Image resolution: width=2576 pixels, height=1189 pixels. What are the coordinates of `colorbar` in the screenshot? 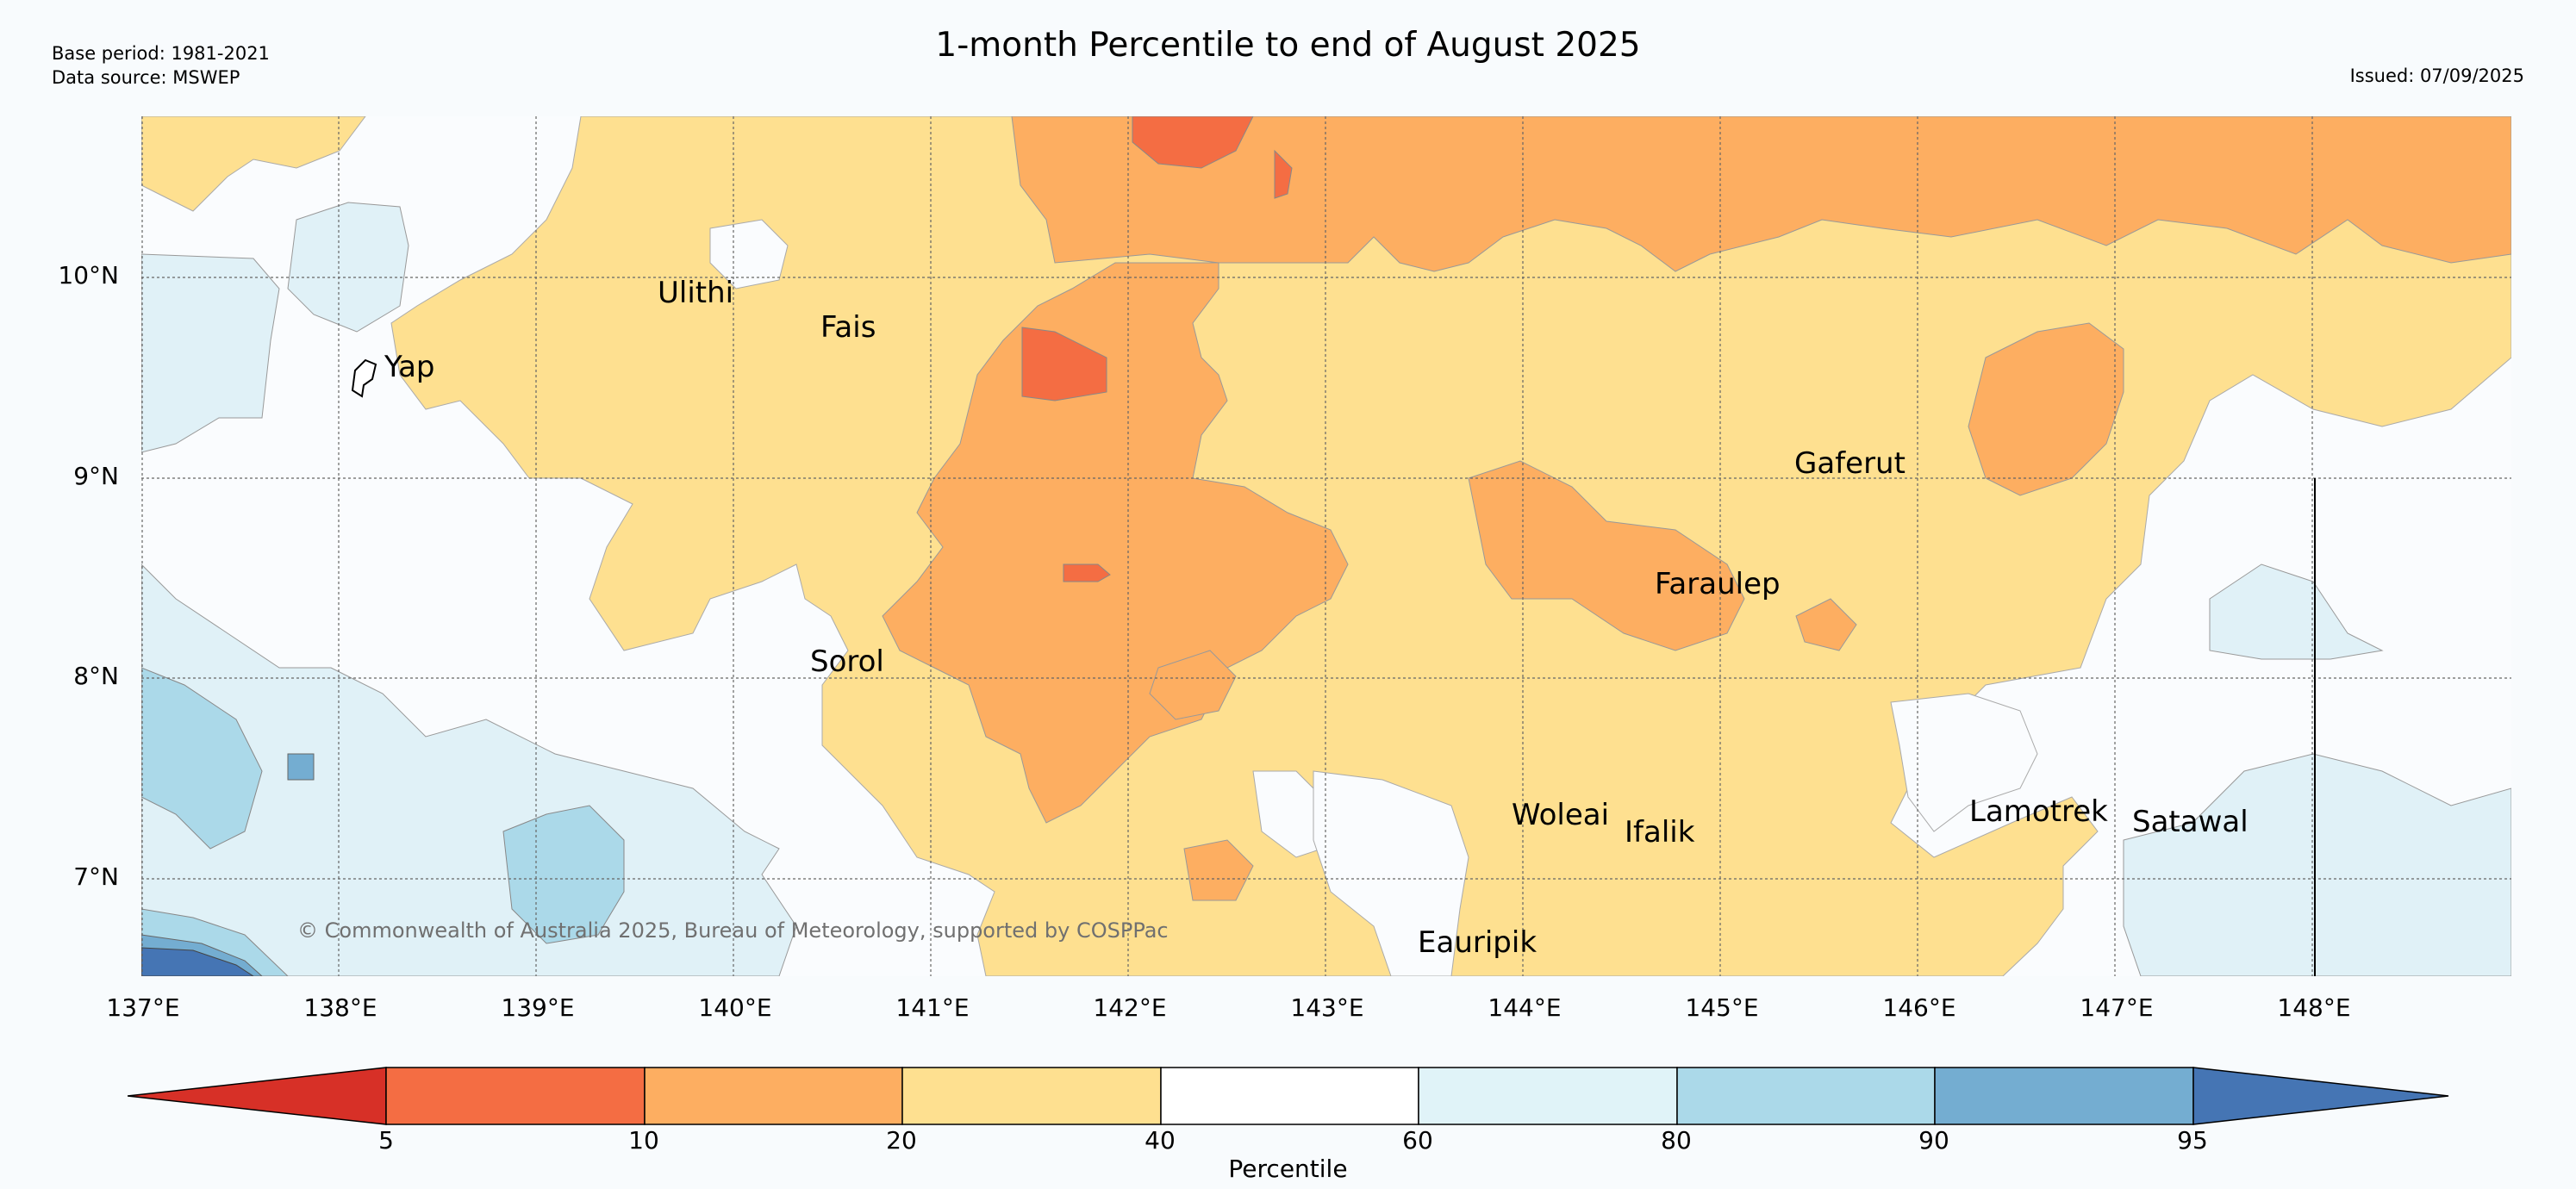 It's located at (1288, 1096).